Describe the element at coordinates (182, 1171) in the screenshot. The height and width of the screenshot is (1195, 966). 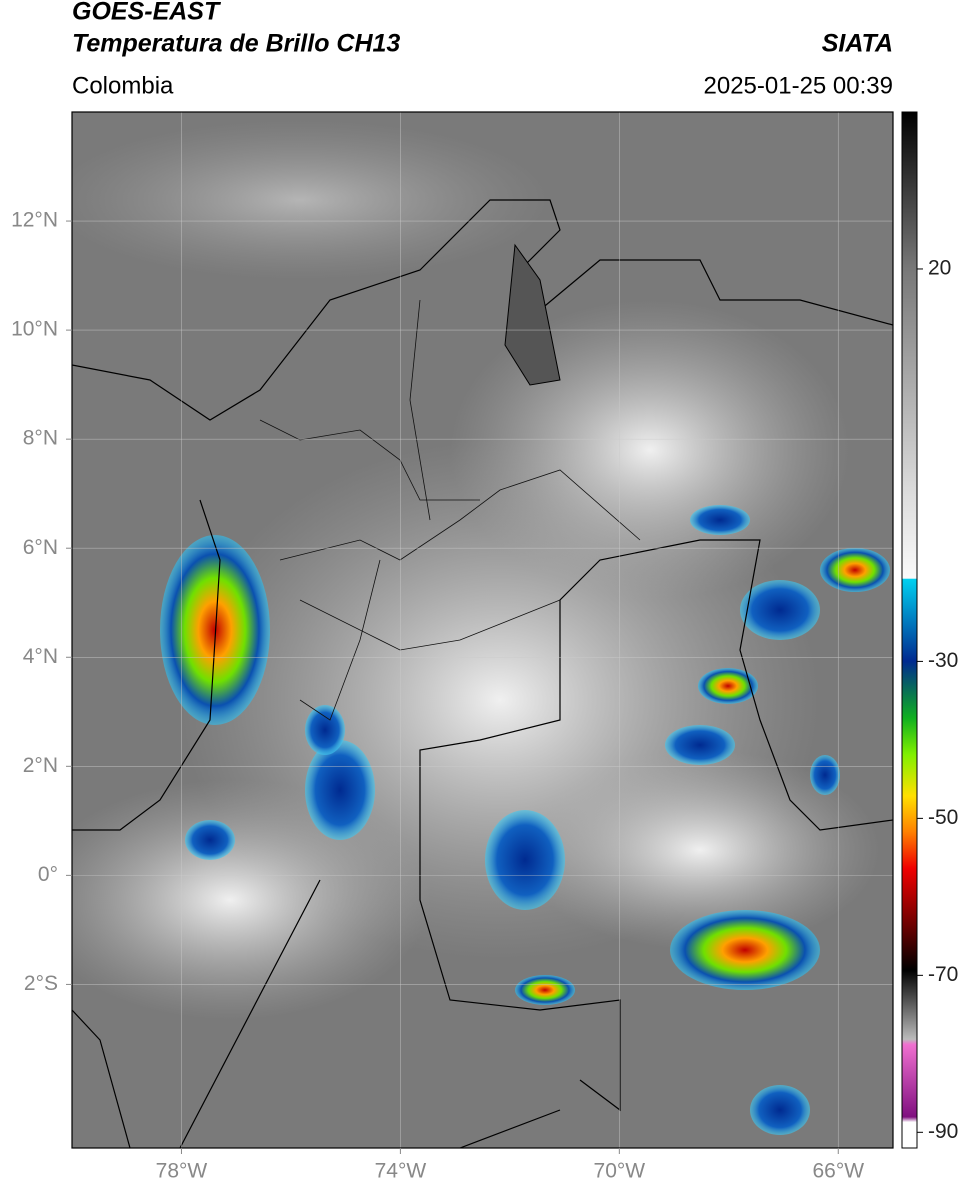
I see `x-tick-label: 78°W` at that location.